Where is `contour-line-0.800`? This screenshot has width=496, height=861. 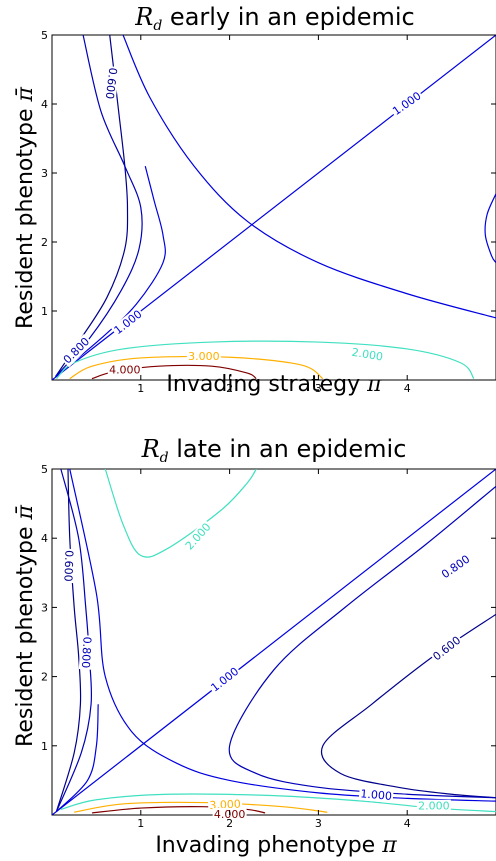 contour-line-0.800 is located at coordinates (99, 206).